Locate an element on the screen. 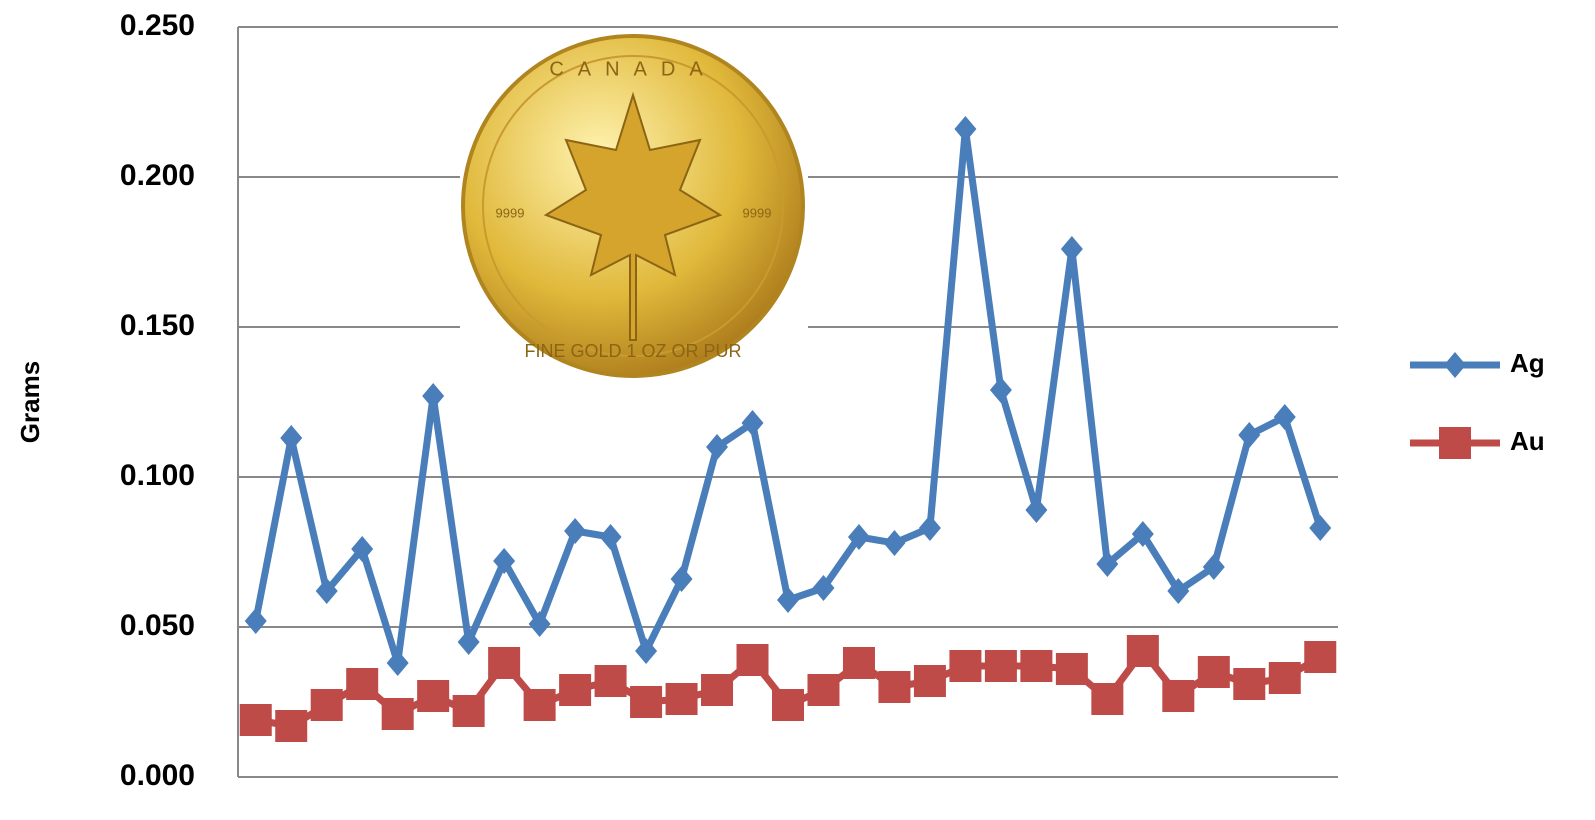 The image size is (1595, 820). coin-rim is located at coordinates (633, 206).